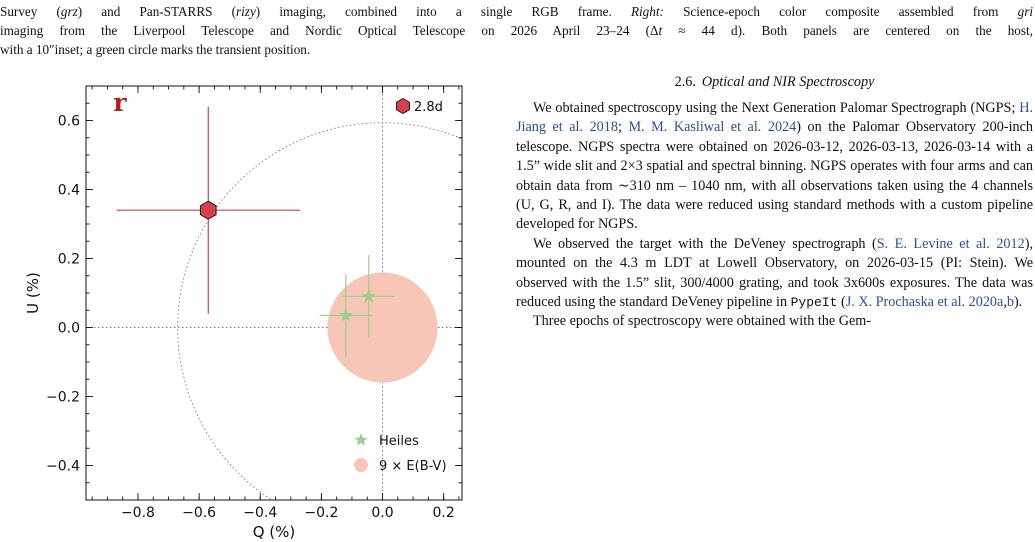  What do you see at coordinates (321, 513) in the screenshot?
I see `x-tick-label: −0.2` at bounding box center [321, 513].